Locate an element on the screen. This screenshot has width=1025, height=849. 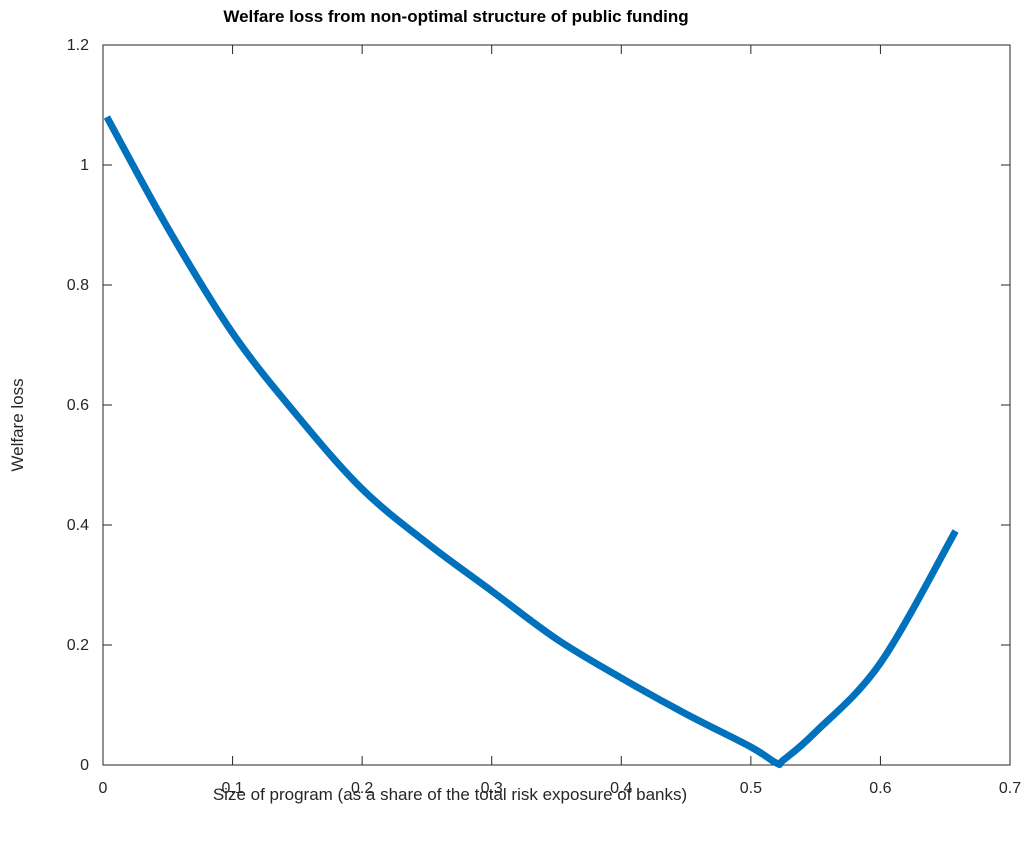
y-tick-label: 1.2 is located at coordinates (78, 45).